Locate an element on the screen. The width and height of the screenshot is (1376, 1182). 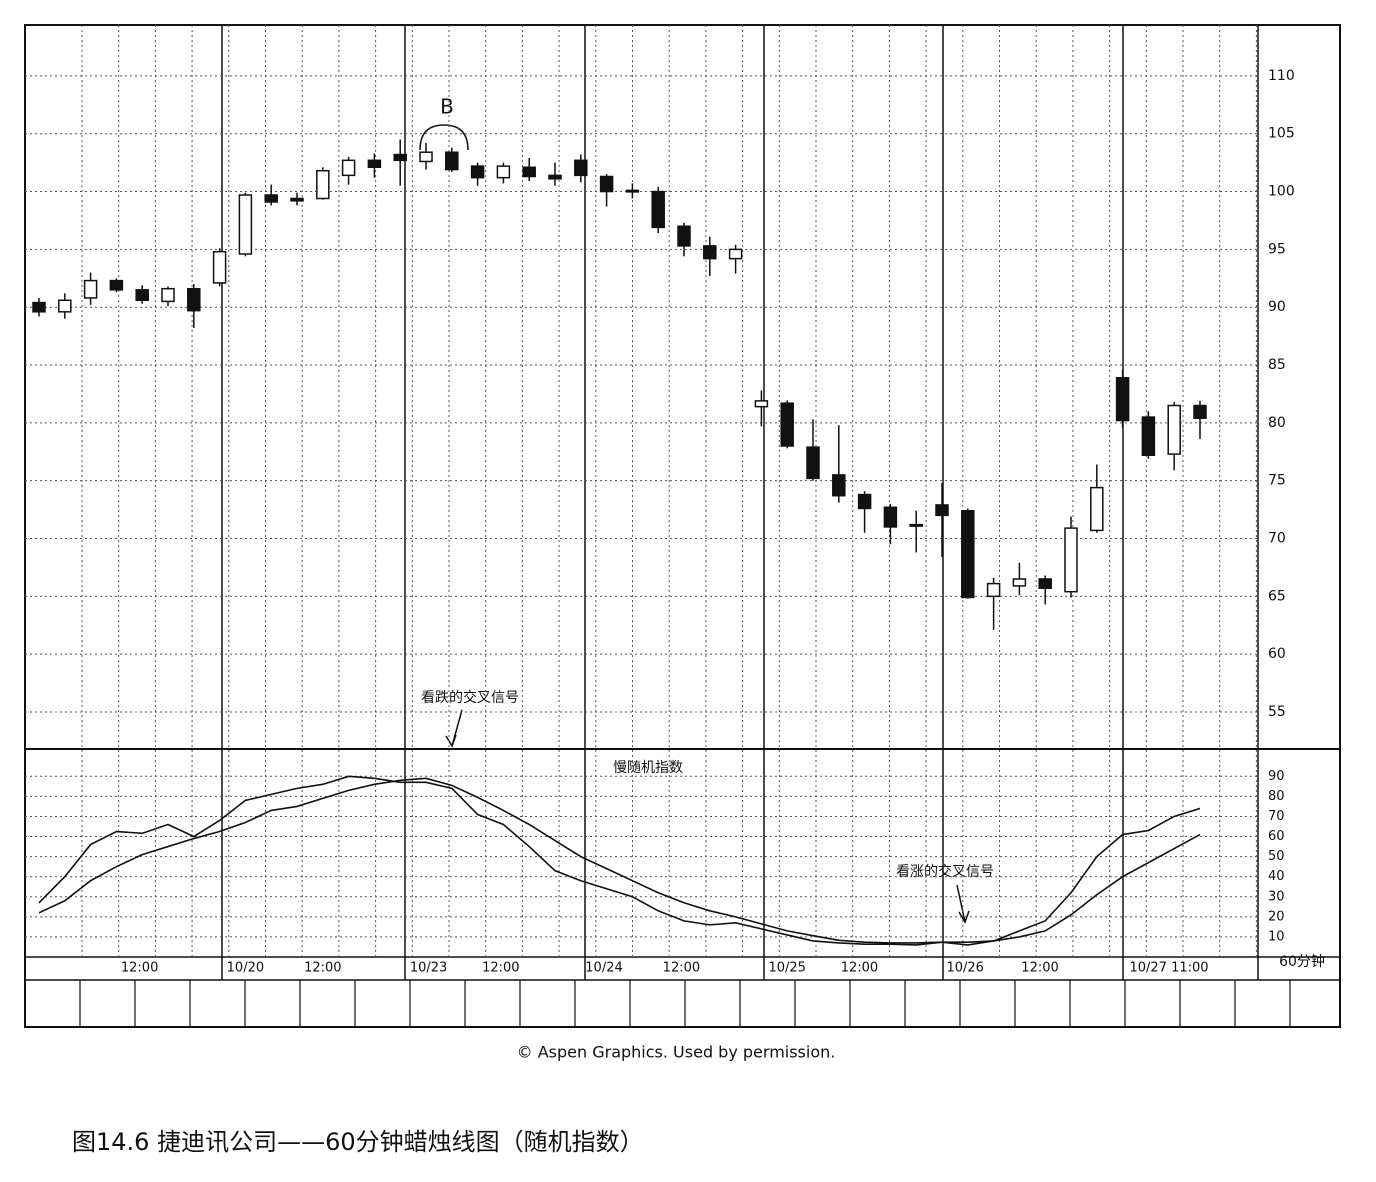
y-tick-label: 10 is located at coordinates (1276, 936).